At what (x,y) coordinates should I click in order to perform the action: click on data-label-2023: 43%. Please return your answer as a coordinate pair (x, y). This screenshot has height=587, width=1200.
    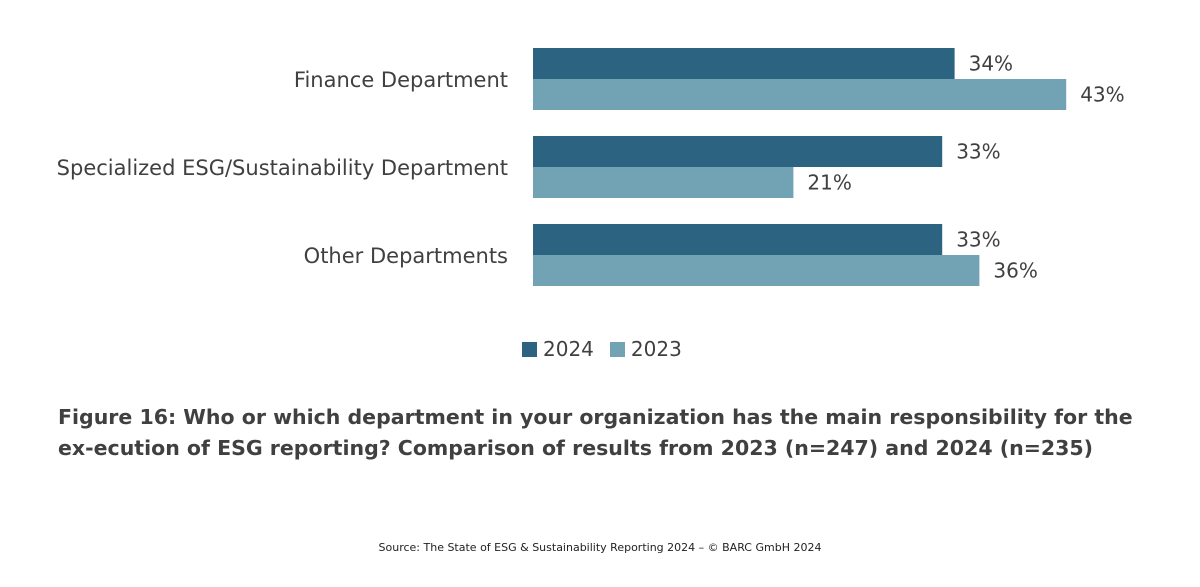
    Looking at the image, I should click on (1102, 95).